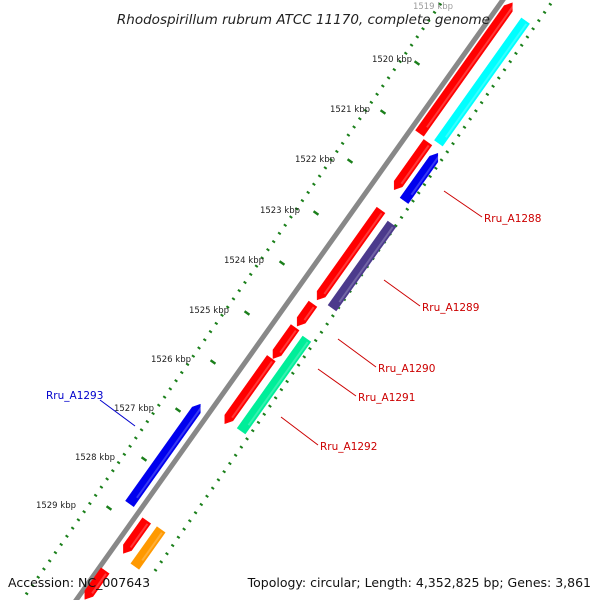  What do you see at coordinates (74, 396) in the screenshot?
I see `gene-label: Rru_A1293` at bounding box center [74, 396].